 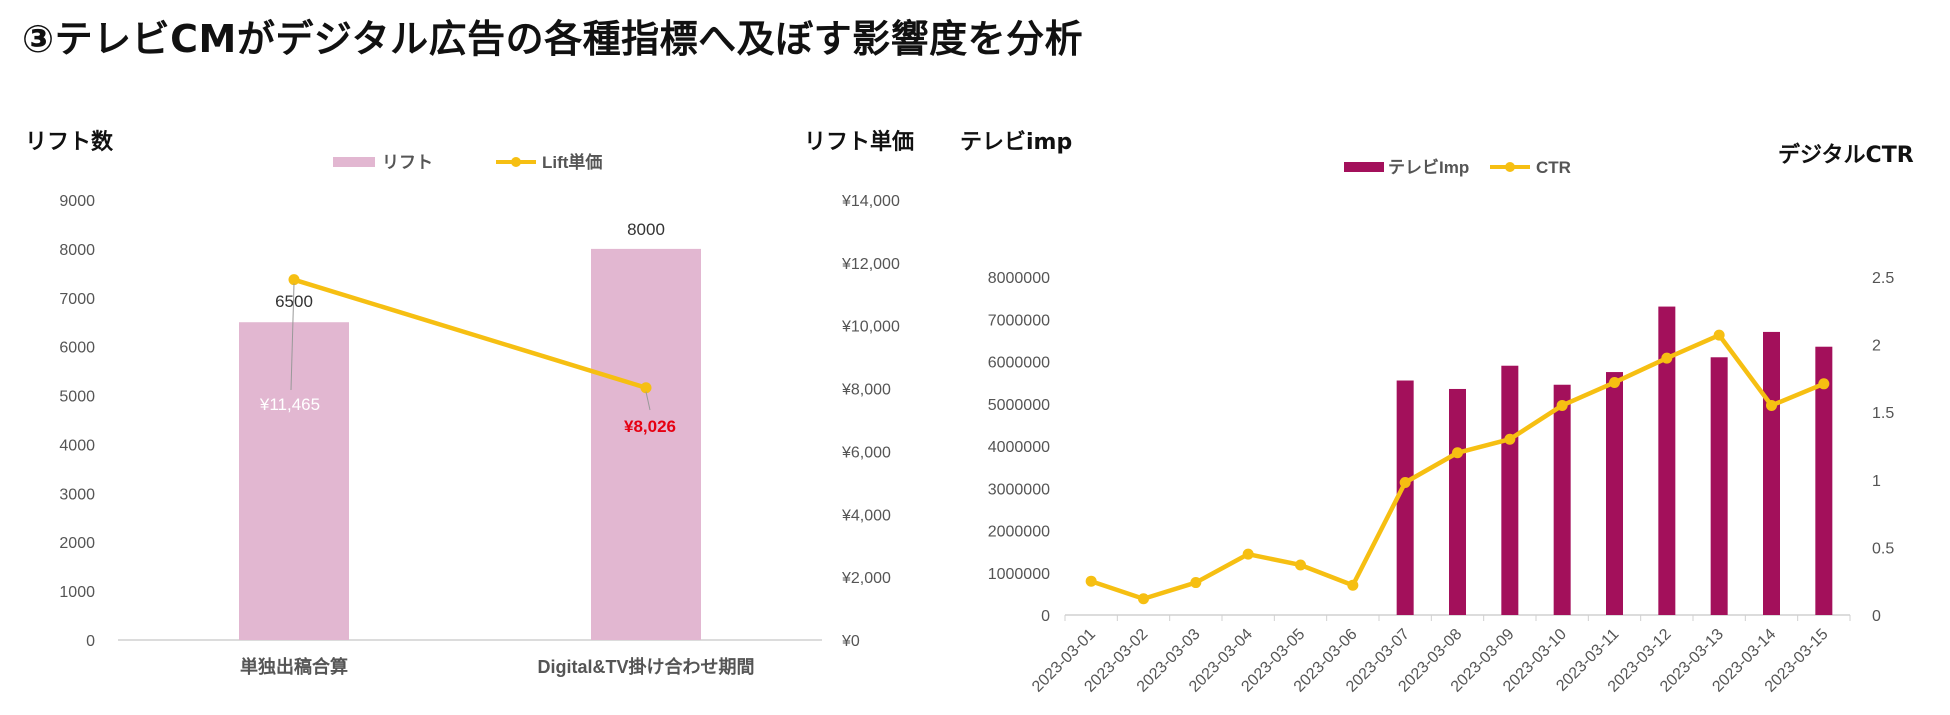 What do you see at coordinates (470, 333) in the screenshot?
I see `lift-unit-price-line` at bounding box center [470, 333].